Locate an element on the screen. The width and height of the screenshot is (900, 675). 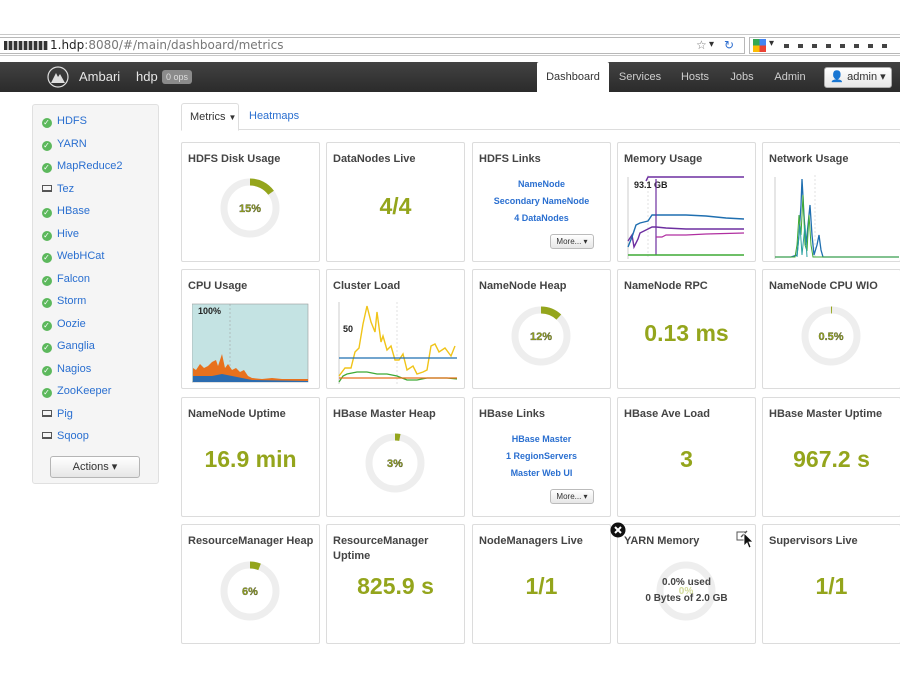
widget-hbase-ave-load: HBase Ave Load 3 is located at coordinates (686, 457).